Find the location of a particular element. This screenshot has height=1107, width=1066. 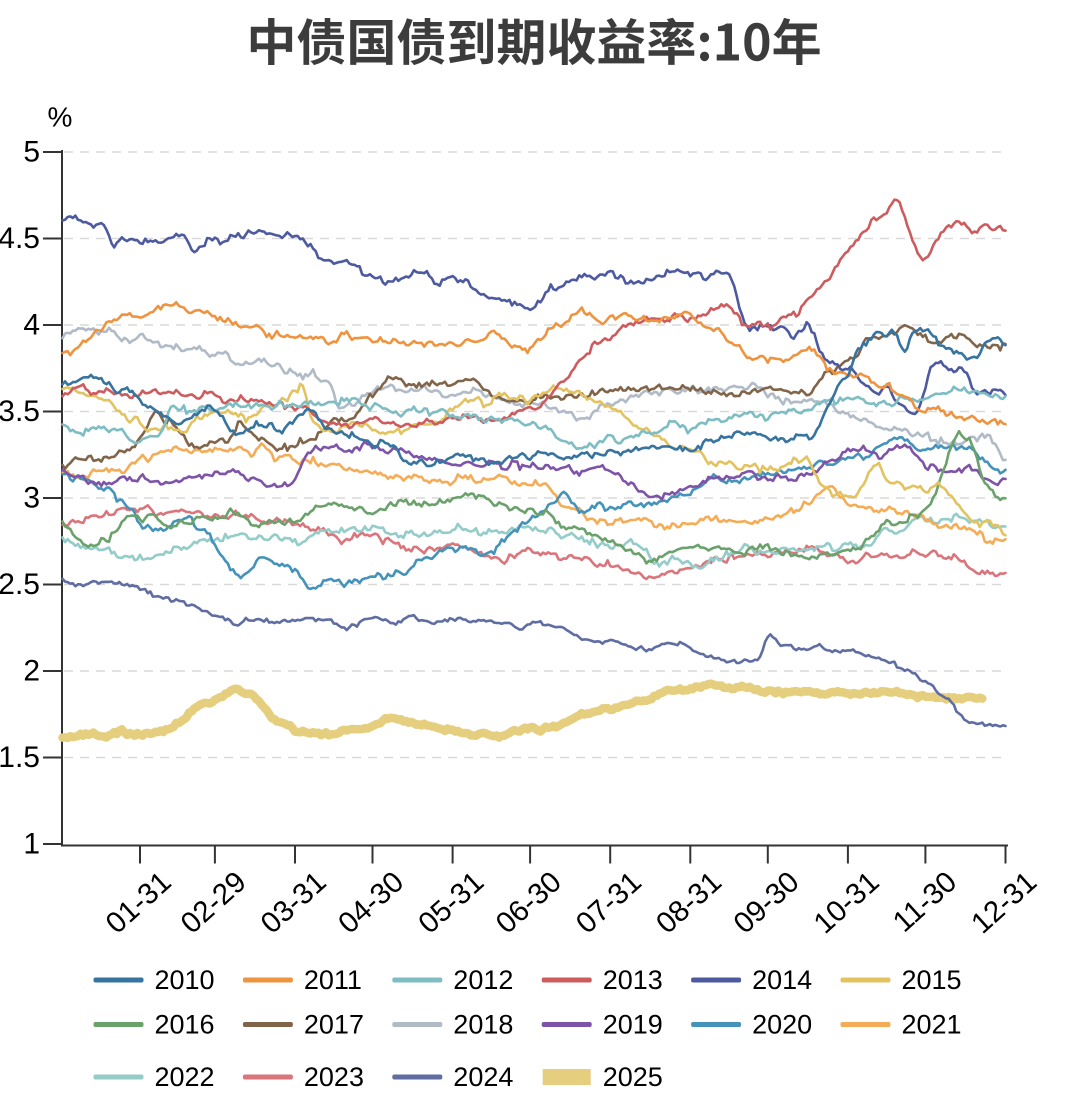

svg-text: 2016 is located at coordinates (185, 1025).